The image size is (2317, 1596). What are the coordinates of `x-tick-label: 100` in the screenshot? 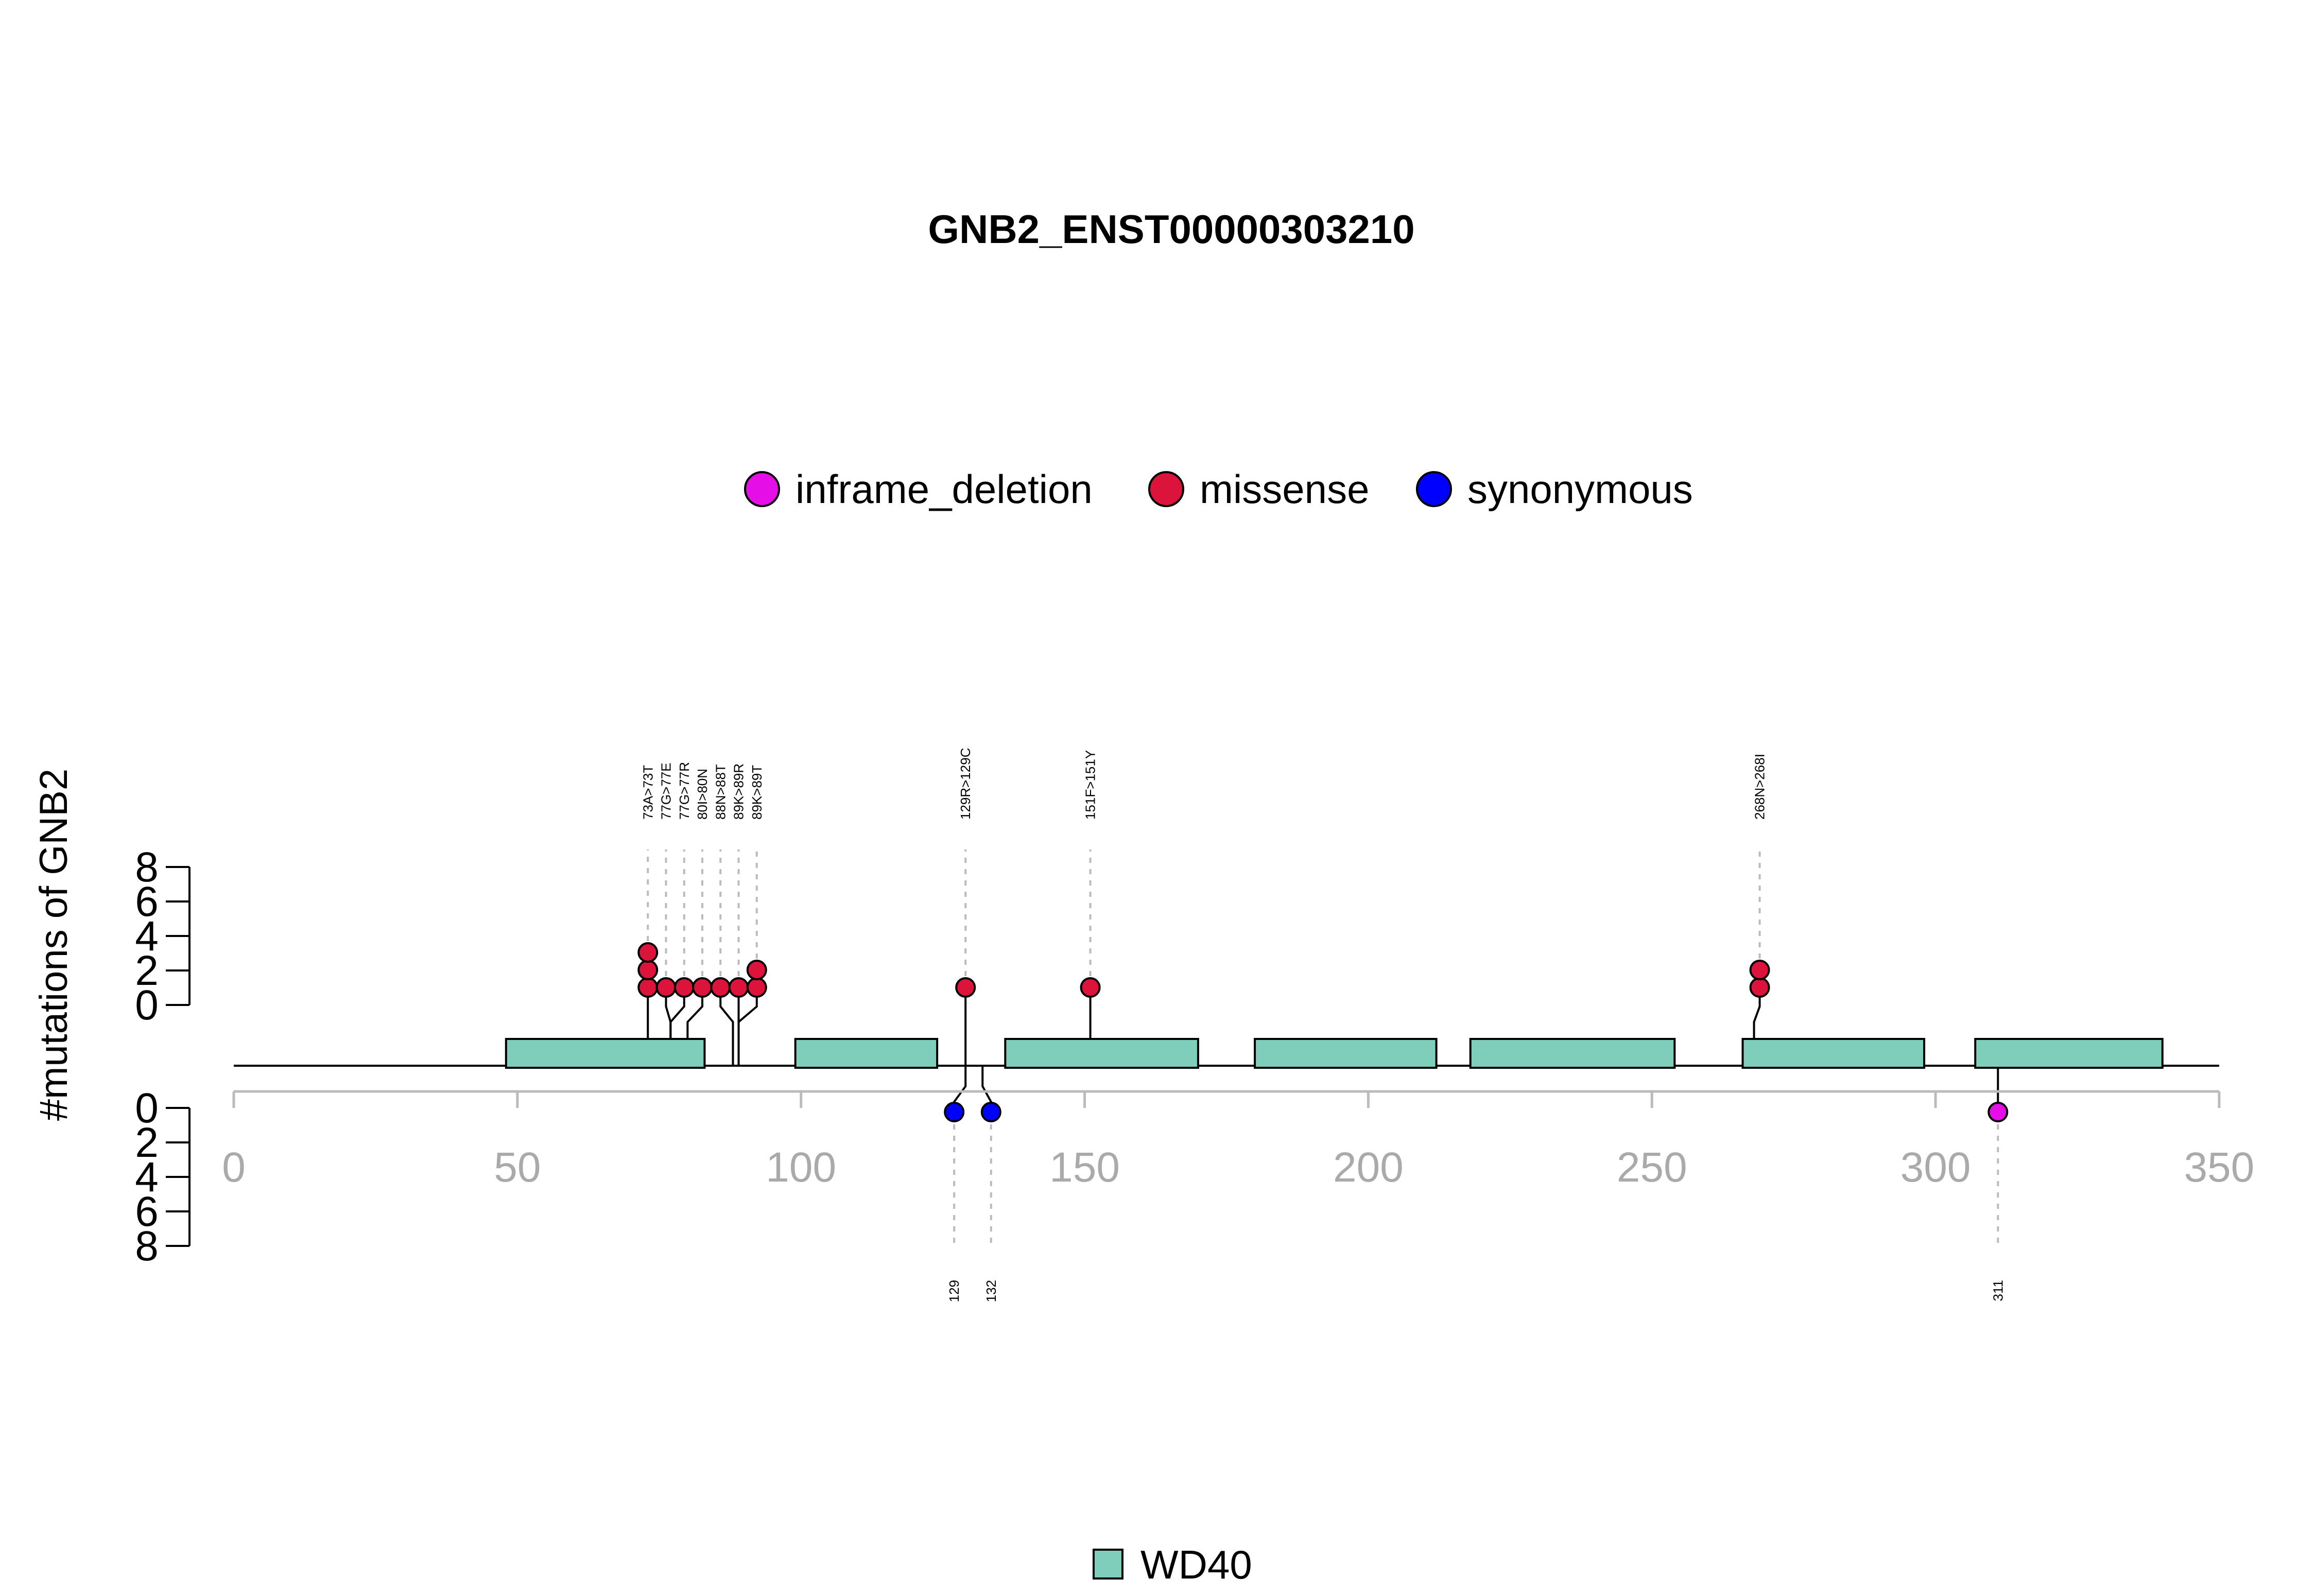 It's located at (801, 1167).